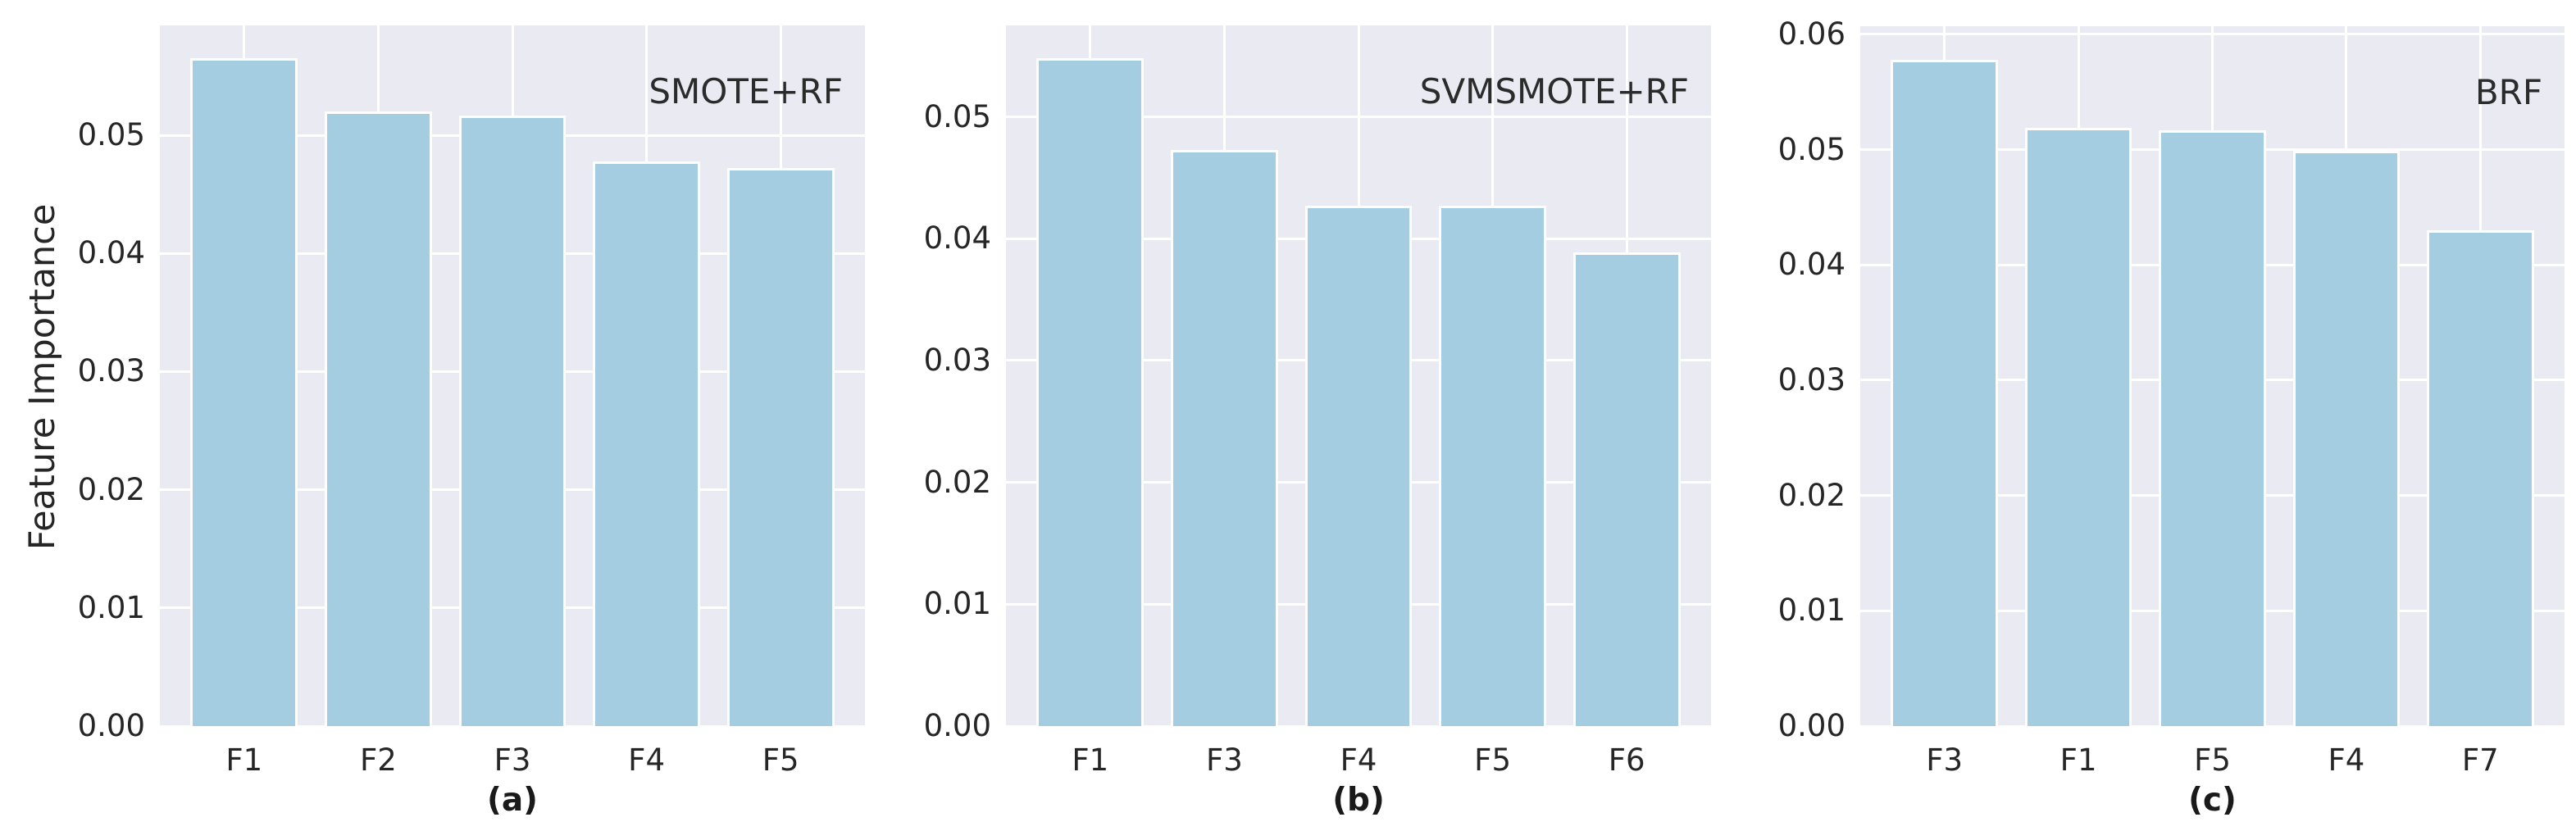  What do you see at coordinates (1811, 611) in the screenshot?
I see `panel-c-ytick-label: 0.01` at bounding box center [1811, 611].